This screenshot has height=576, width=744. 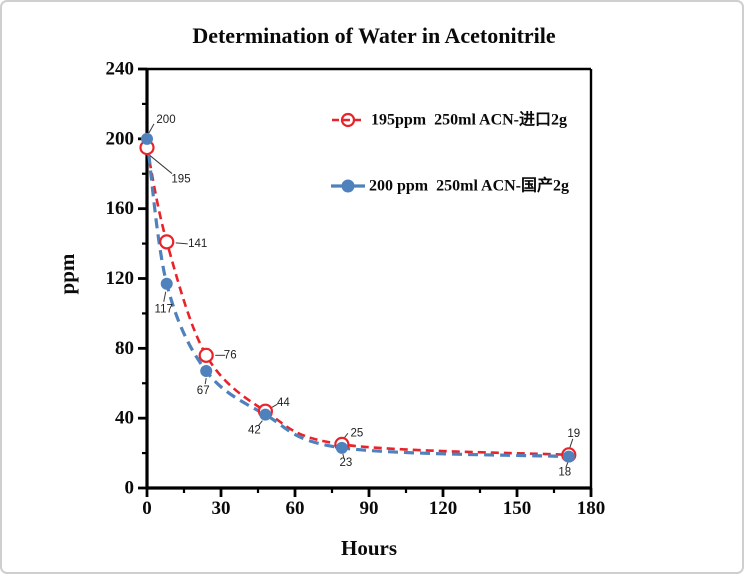 What do you see at coordinates (295, 508) in the screenshot?
I see `x-tick-label: 60` at bounding box center [295, 508].